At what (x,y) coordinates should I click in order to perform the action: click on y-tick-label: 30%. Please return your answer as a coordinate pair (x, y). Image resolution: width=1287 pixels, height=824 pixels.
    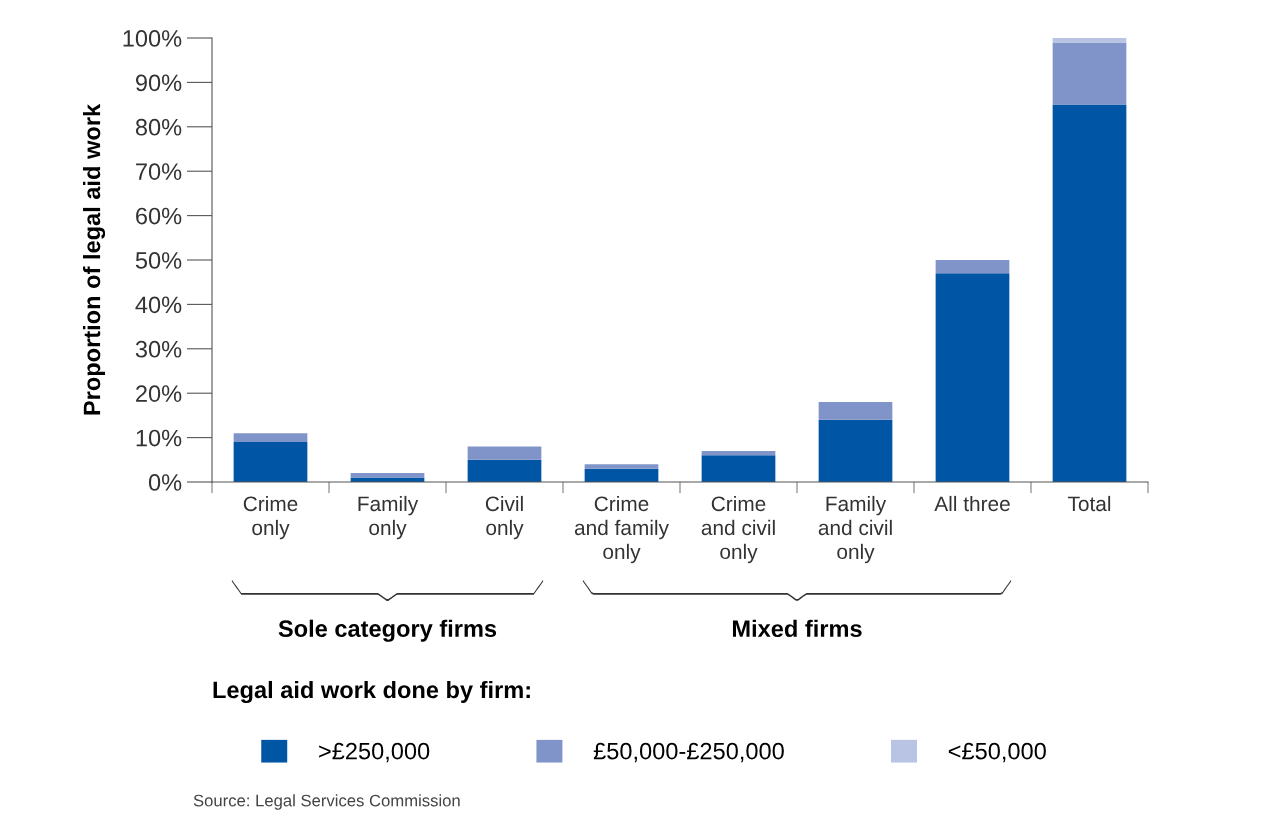
    Looking at the image, I should click on (158, 349).